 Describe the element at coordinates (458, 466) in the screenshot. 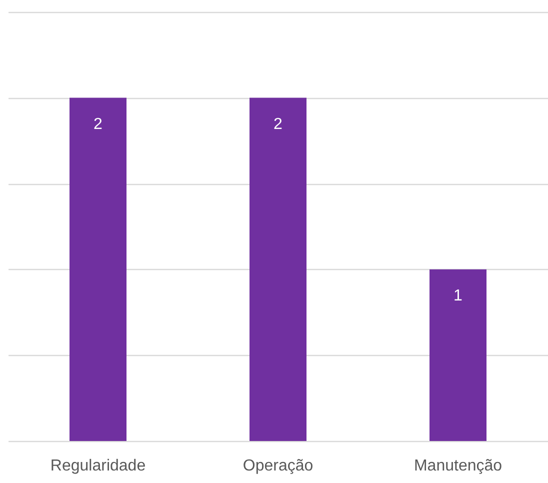

I see `x-tick-label: Manutenção` at that location.